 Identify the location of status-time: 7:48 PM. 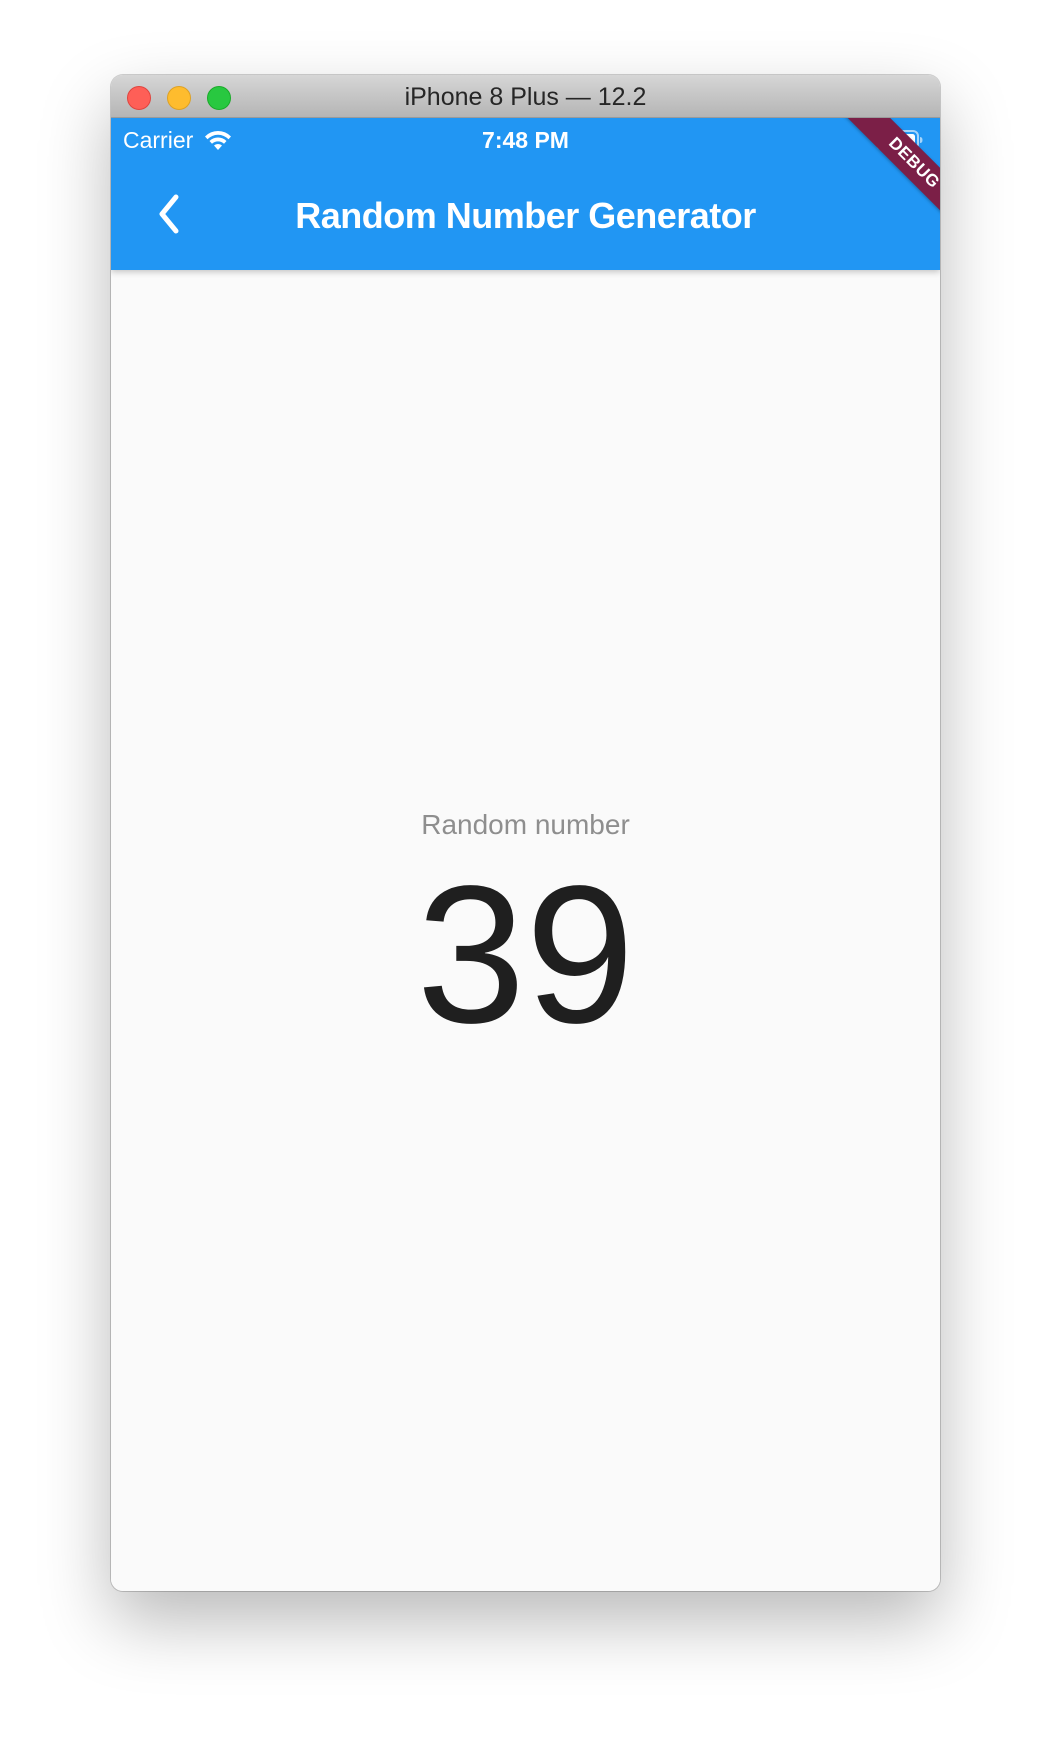
(525, 140).